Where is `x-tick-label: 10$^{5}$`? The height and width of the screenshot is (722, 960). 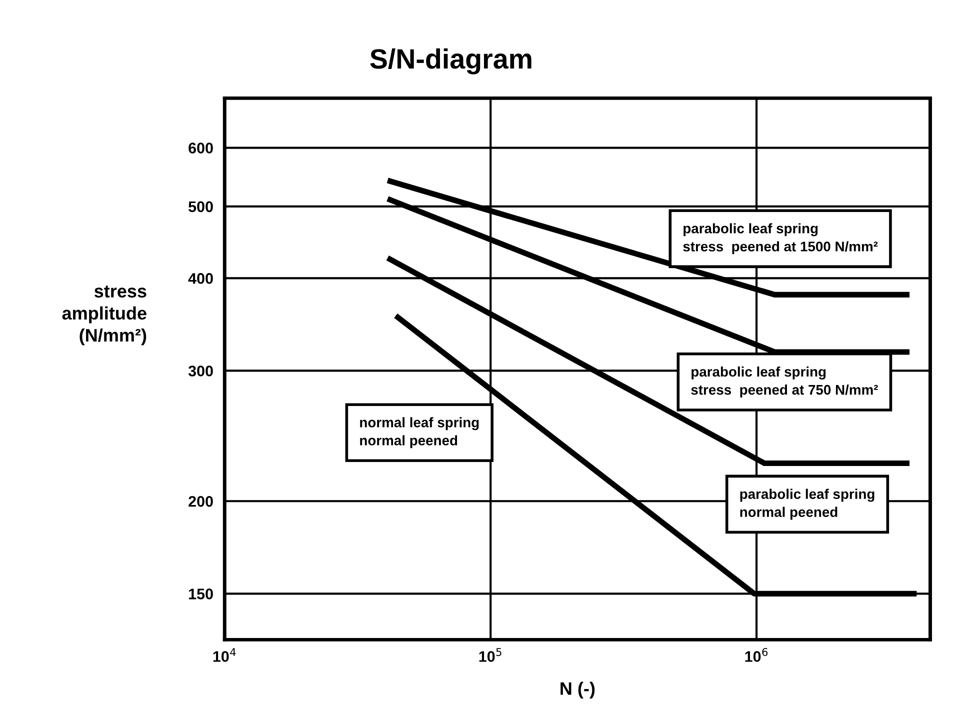
x-tick-label: 10$^{5}$ is located at coordinates (490, 655).